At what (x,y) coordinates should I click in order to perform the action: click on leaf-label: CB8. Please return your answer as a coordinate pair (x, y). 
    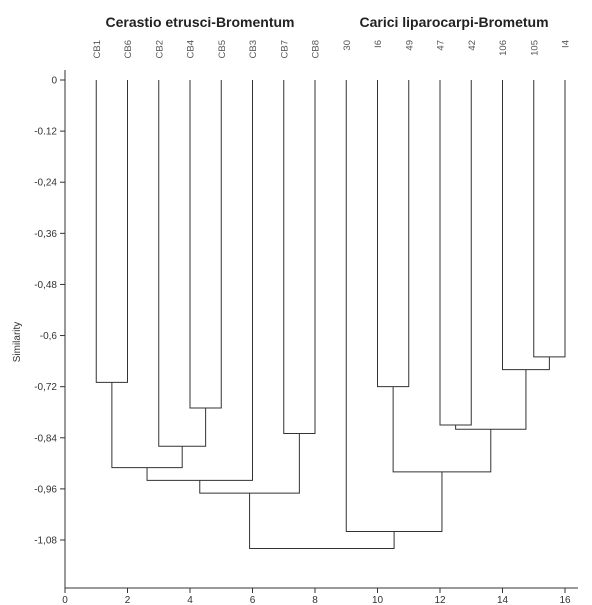
    Looking at the image, I should click on (316, 49).